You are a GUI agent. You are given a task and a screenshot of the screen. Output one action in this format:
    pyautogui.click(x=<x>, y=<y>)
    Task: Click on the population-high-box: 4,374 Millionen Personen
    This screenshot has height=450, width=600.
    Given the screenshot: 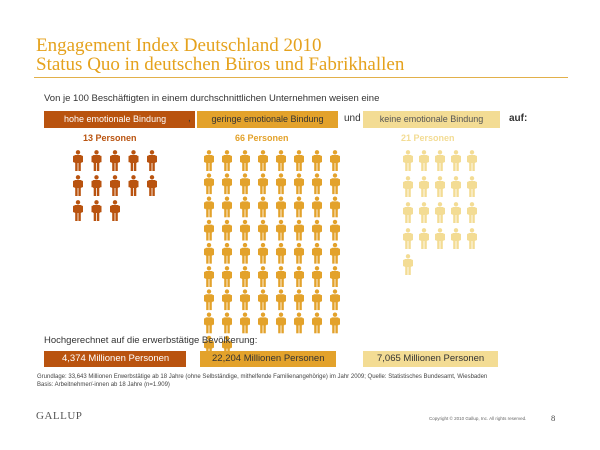 What is the action you would take?
    pyautogui.click(x=115, y=359)
    